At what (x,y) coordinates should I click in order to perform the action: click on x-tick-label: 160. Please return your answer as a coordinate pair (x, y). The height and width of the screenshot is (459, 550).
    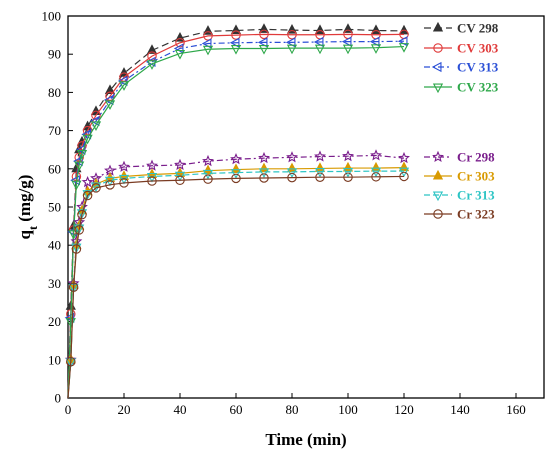
    Looking at the image, I should click on (516, 409).